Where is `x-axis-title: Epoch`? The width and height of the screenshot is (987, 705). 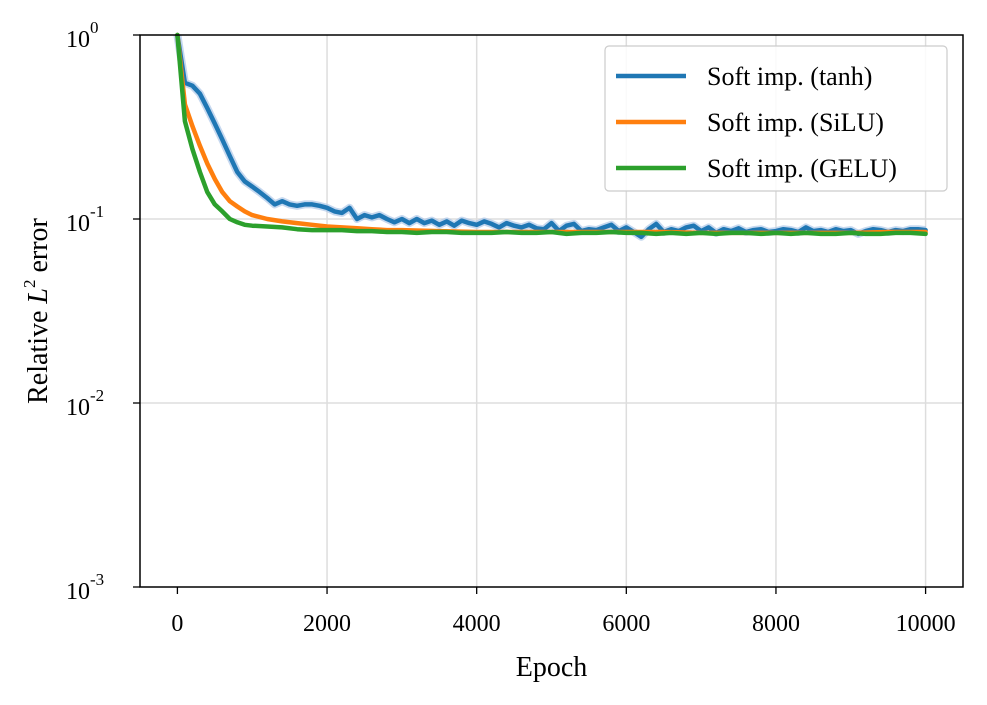 x-axis-title: Epoch is located at coordinates (552, 667).